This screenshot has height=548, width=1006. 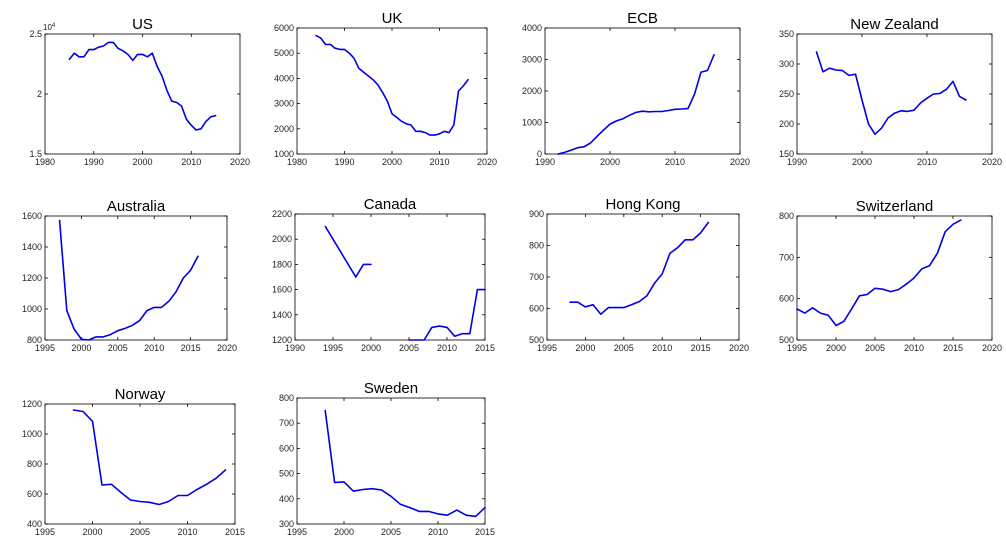 What do you see at coordinates (284, 104) in the screenshot?
I see `y-tick-label: 3000` at bounding box center [284, 104].